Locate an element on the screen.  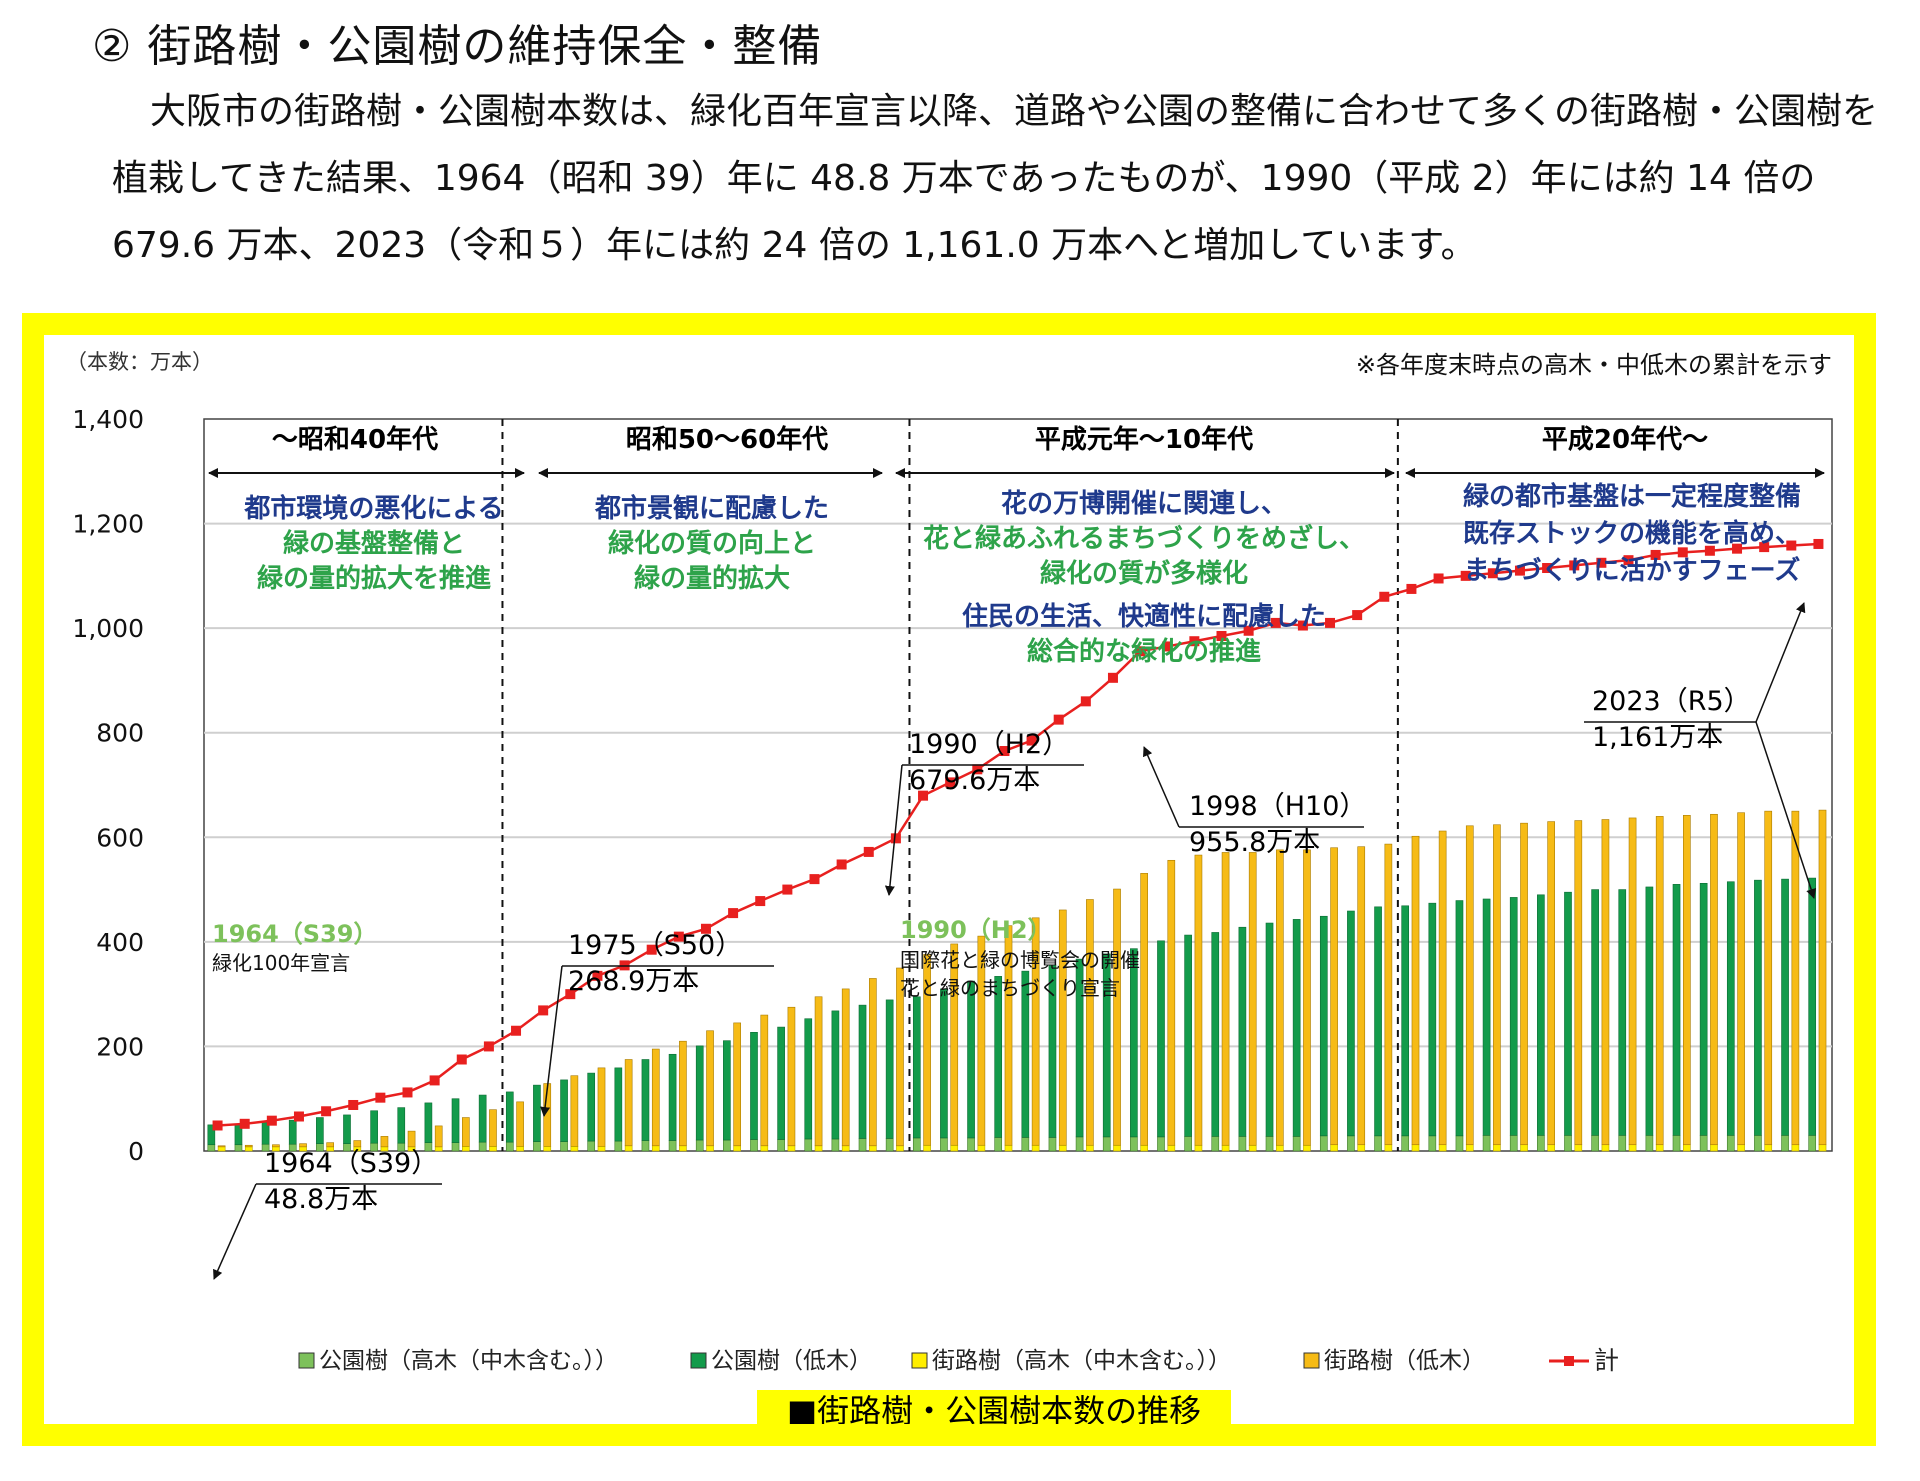
era4-line-2: 既存ストックの機能を高め、 is located at coordinates (1632, 533).